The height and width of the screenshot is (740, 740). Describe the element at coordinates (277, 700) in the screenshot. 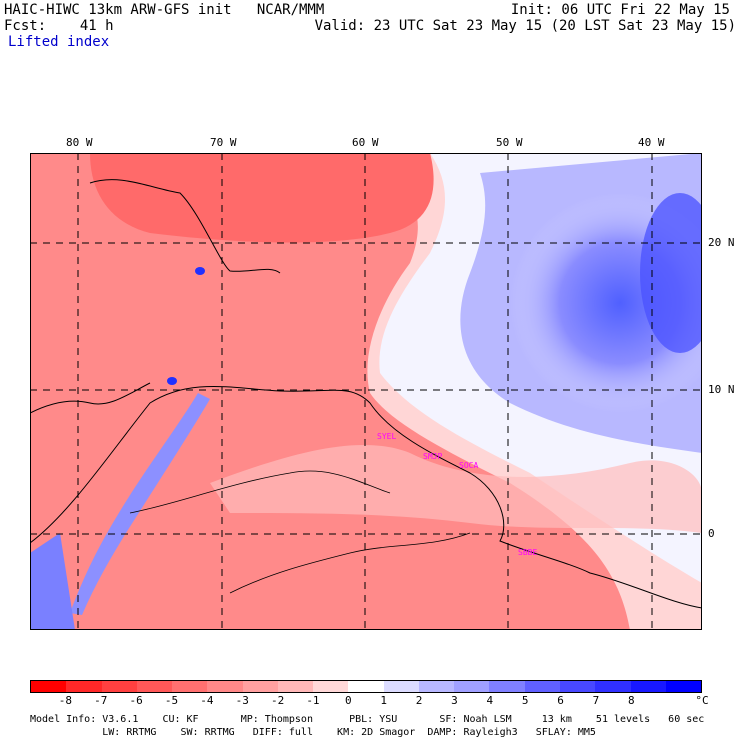

I see `colorbar-tick-label: -2` at that location.